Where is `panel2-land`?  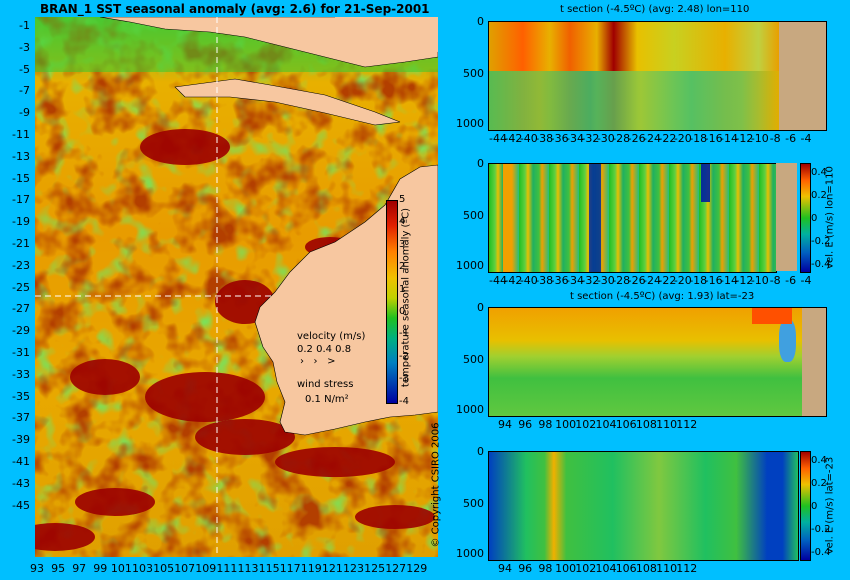 panel2-land is located at coordinates (786, 217).